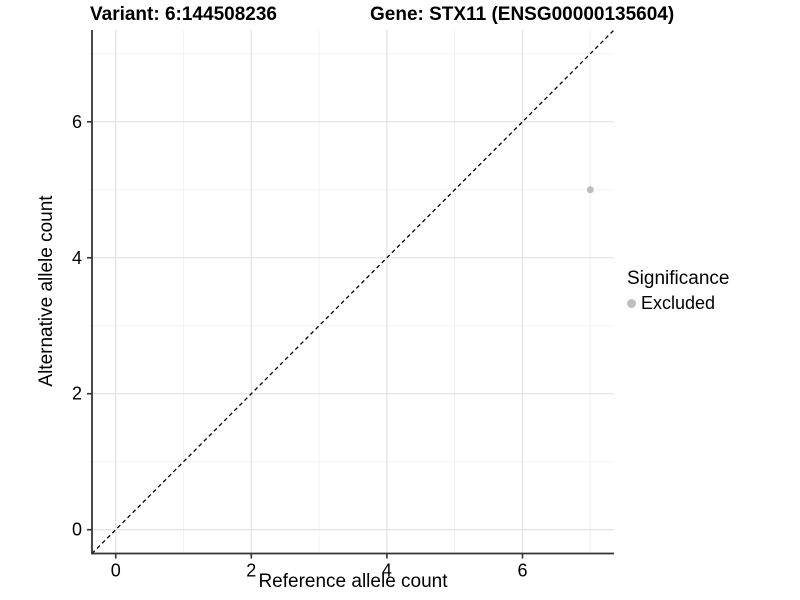 The image size is (800, 600). Describe the element at coordinates (183, 14) in the screenshot. I see `plot-title-variant: Variant: 6:144508236` at that location.